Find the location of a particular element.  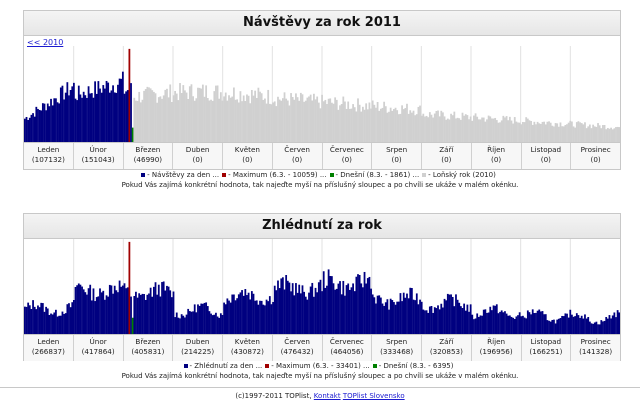

month-cell: Duben (214225) is located at coordinates (197, 348).